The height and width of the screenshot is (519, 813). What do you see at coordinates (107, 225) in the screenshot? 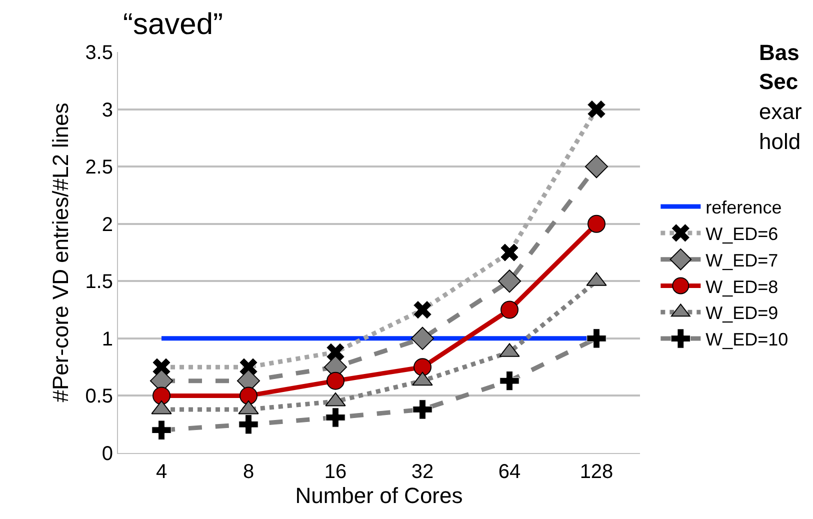
I see `y-tick-label: 2` at bounding box center [107, 225].